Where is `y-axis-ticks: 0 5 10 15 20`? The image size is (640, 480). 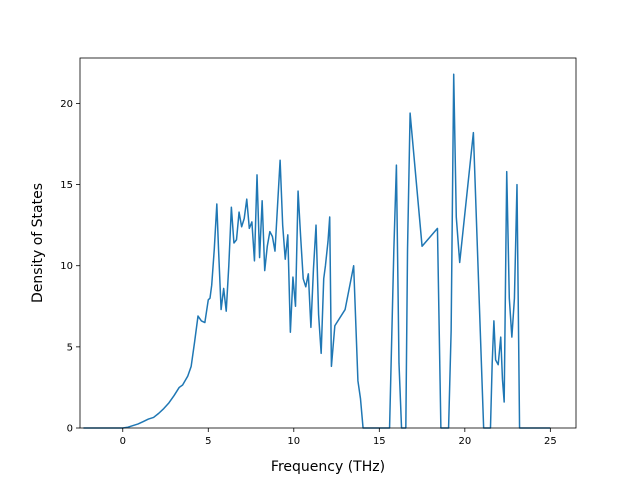 y-axis-ticks: 0 5 10 15 20 is located at coordinates (70, 267).